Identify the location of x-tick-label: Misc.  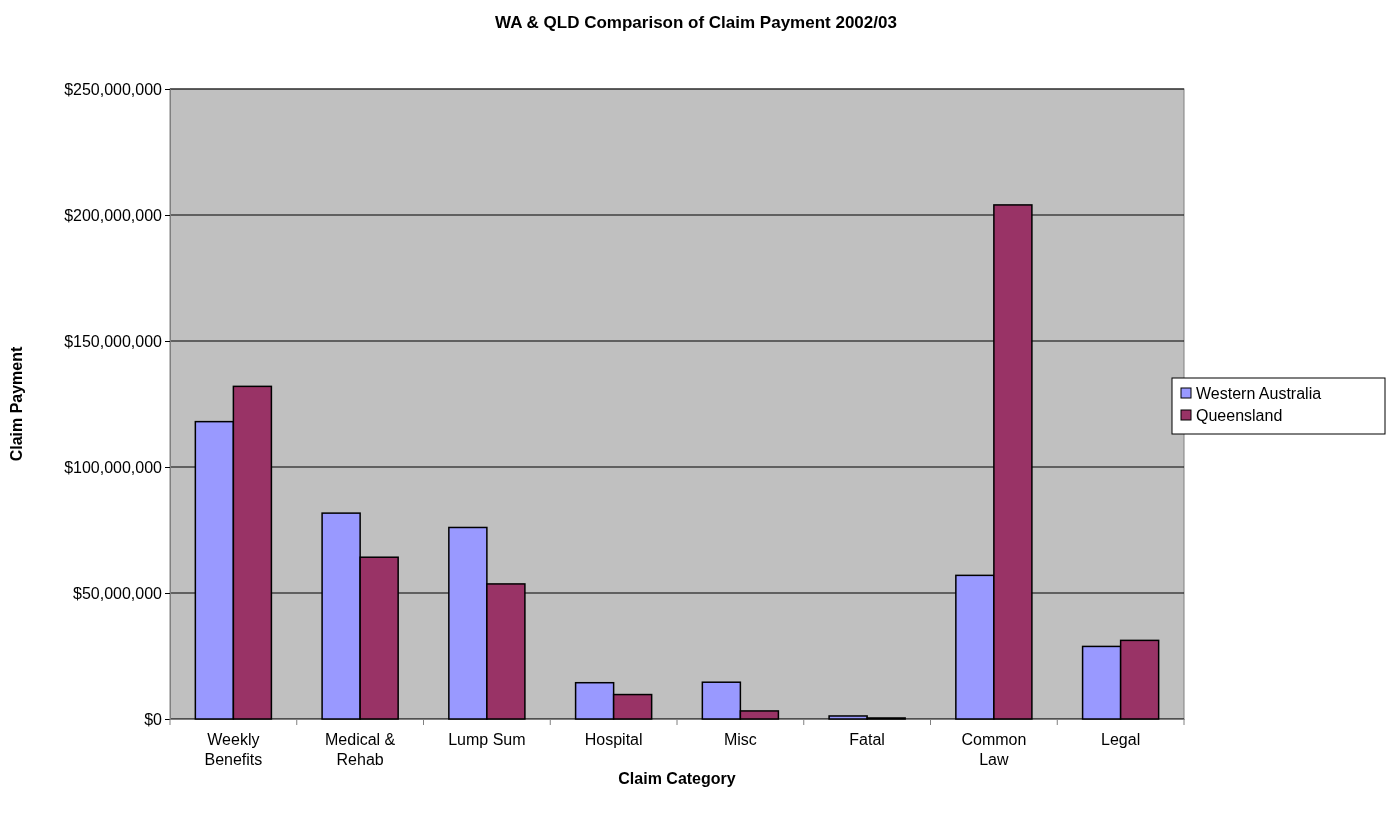
(740, 739).